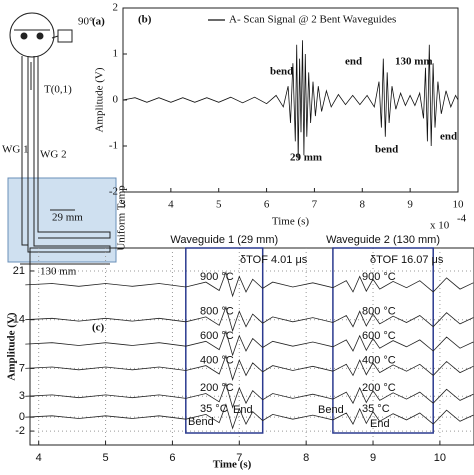  What do you see at coordinates (116, 8) in the screenshot?
I see `y-tick-label: 2` at bounding box center [116, 8].